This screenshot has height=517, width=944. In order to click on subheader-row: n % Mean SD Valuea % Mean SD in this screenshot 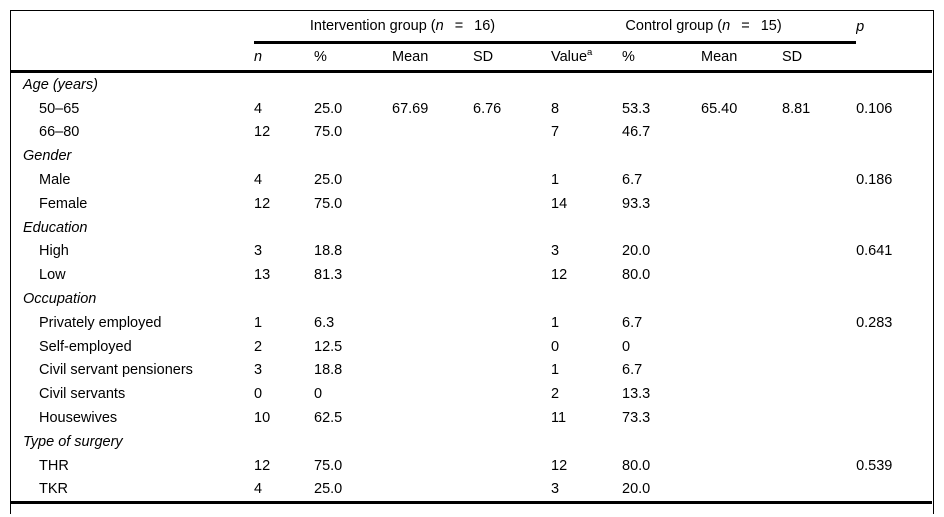, I will do `click(472, 57)`.